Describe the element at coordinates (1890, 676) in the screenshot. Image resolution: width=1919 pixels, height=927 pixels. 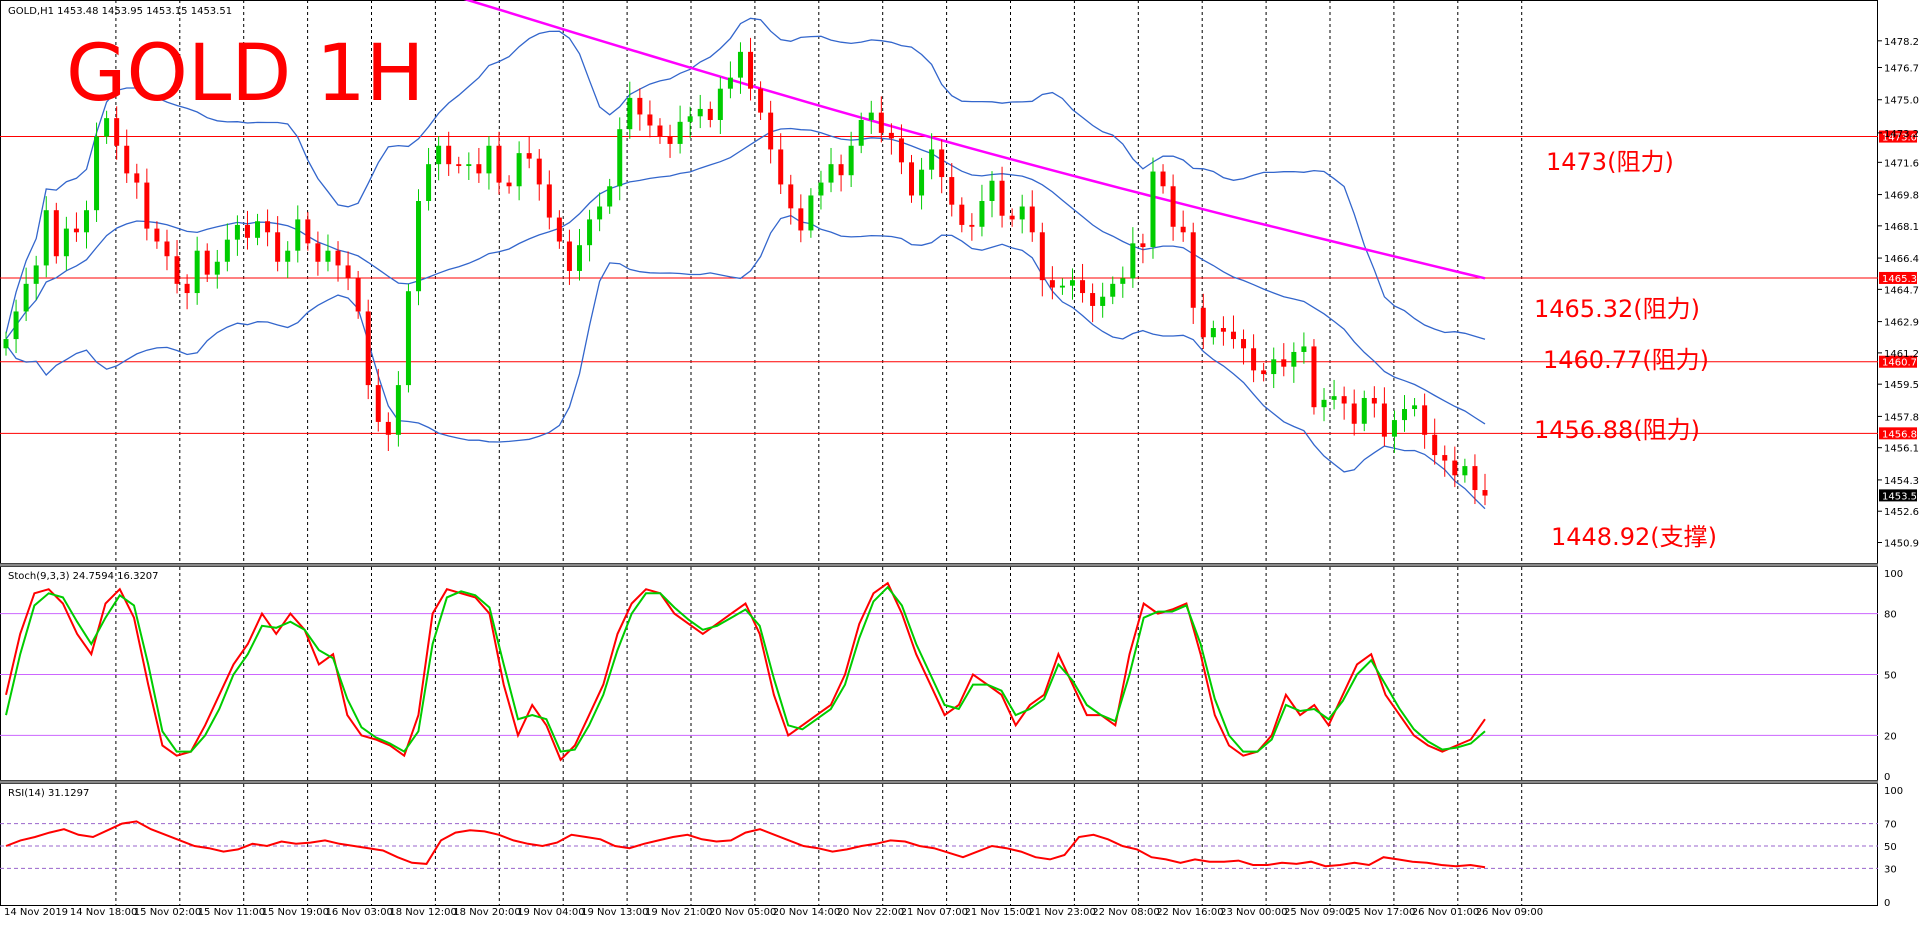
I see `indicator-tick-label: 50` at that location.